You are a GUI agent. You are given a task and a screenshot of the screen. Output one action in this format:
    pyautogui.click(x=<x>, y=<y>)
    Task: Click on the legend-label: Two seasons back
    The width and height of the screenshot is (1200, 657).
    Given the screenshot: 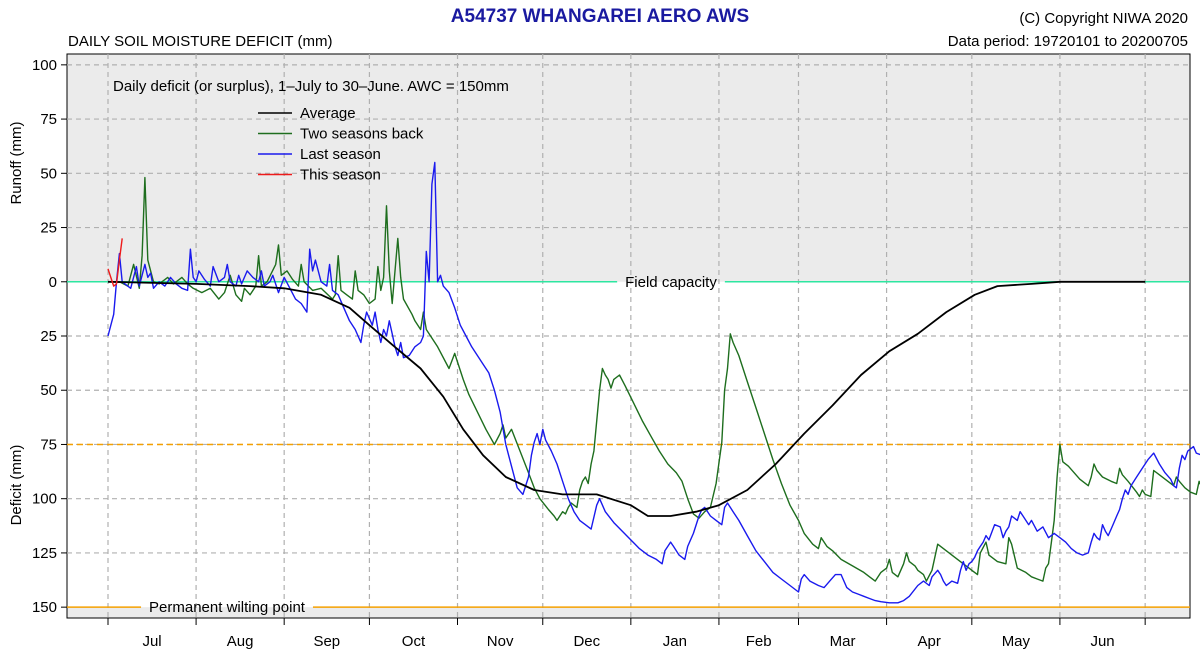 What is the action you would take?
    pyautogui.click(x=362, y=134)
    